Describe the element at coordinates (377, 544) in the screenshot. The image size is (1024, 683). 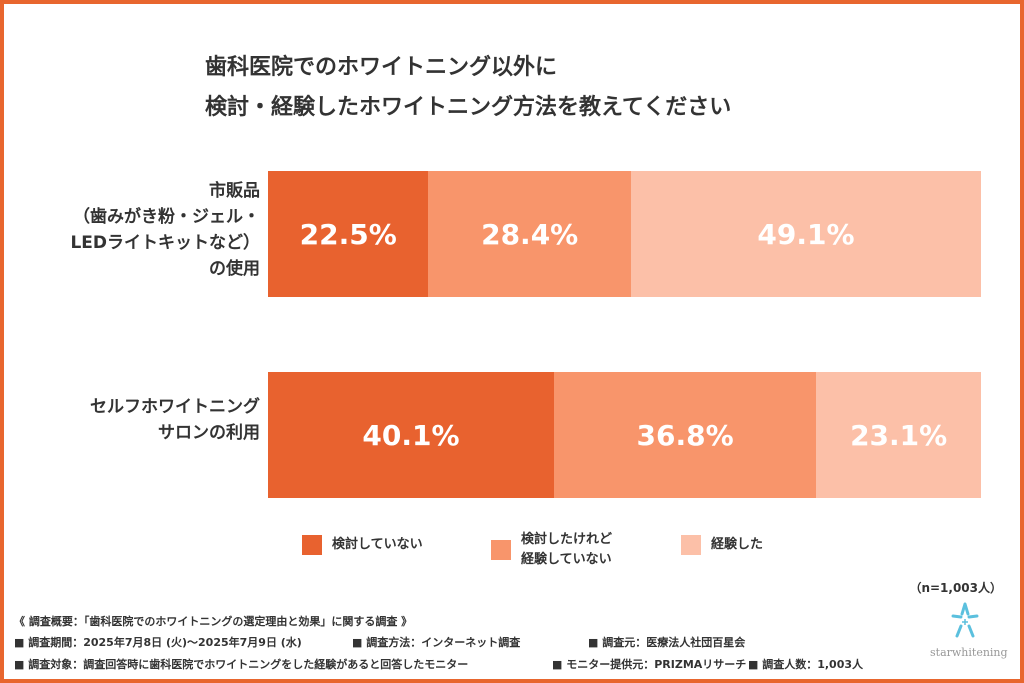
I see `legend-label: 検討していない` at that location.